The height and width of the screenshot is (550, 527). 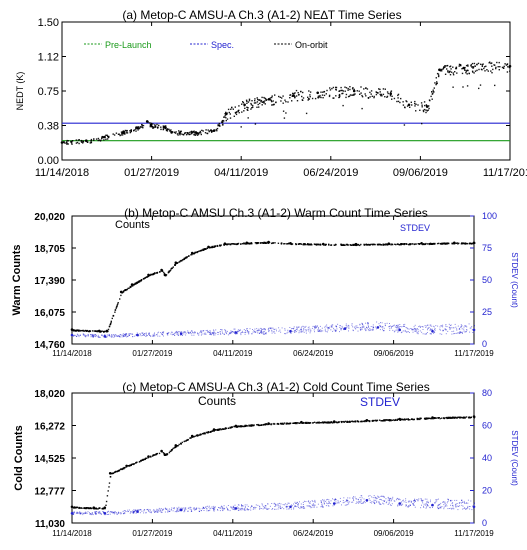 What do you see at coordinates (48, 127) in the screenshot?
I see `y-tick-label: 0.38` at bounding box center [48, 127].